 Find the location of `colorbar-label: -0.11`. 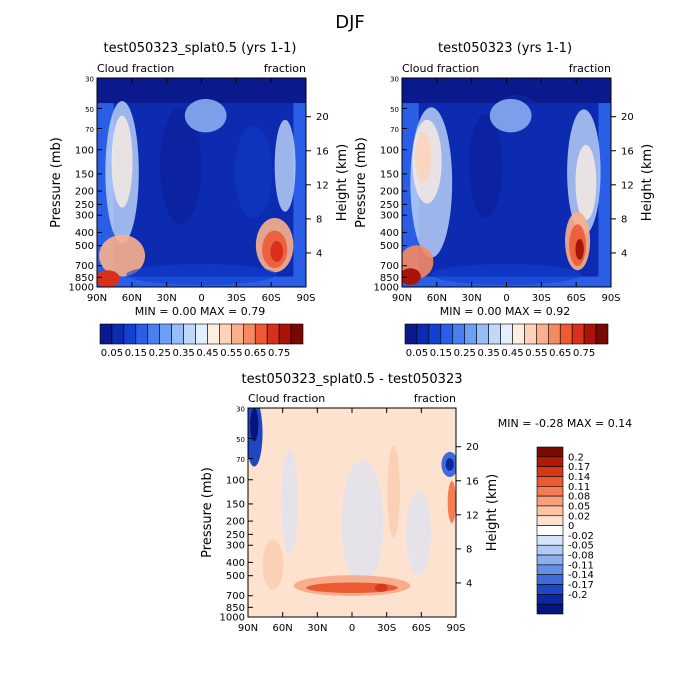

colorbar-label: -0.11 is located at coordinates (581, 565).